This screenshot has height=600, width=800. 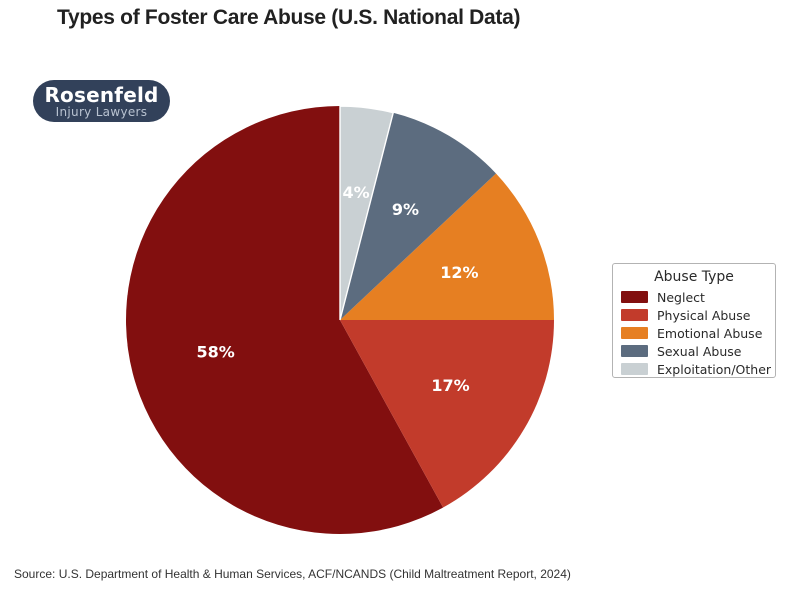 I want to click on pie-slice-exploitation-other, so click(x=367, y=213).